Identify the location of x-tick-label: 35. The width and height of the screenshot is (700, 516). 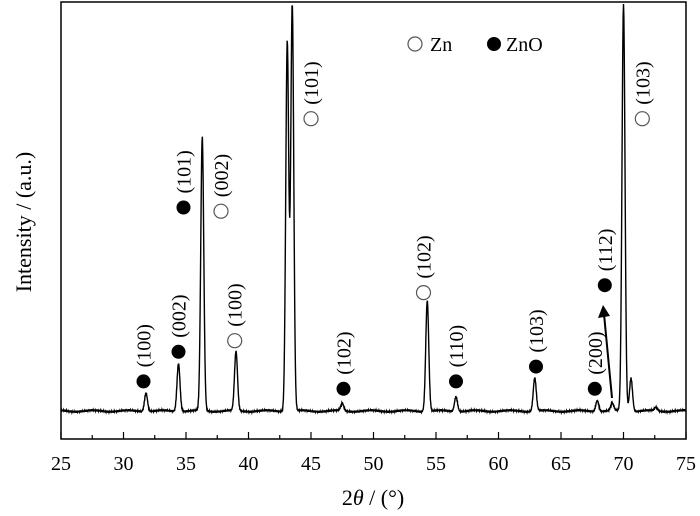
(186, 464).